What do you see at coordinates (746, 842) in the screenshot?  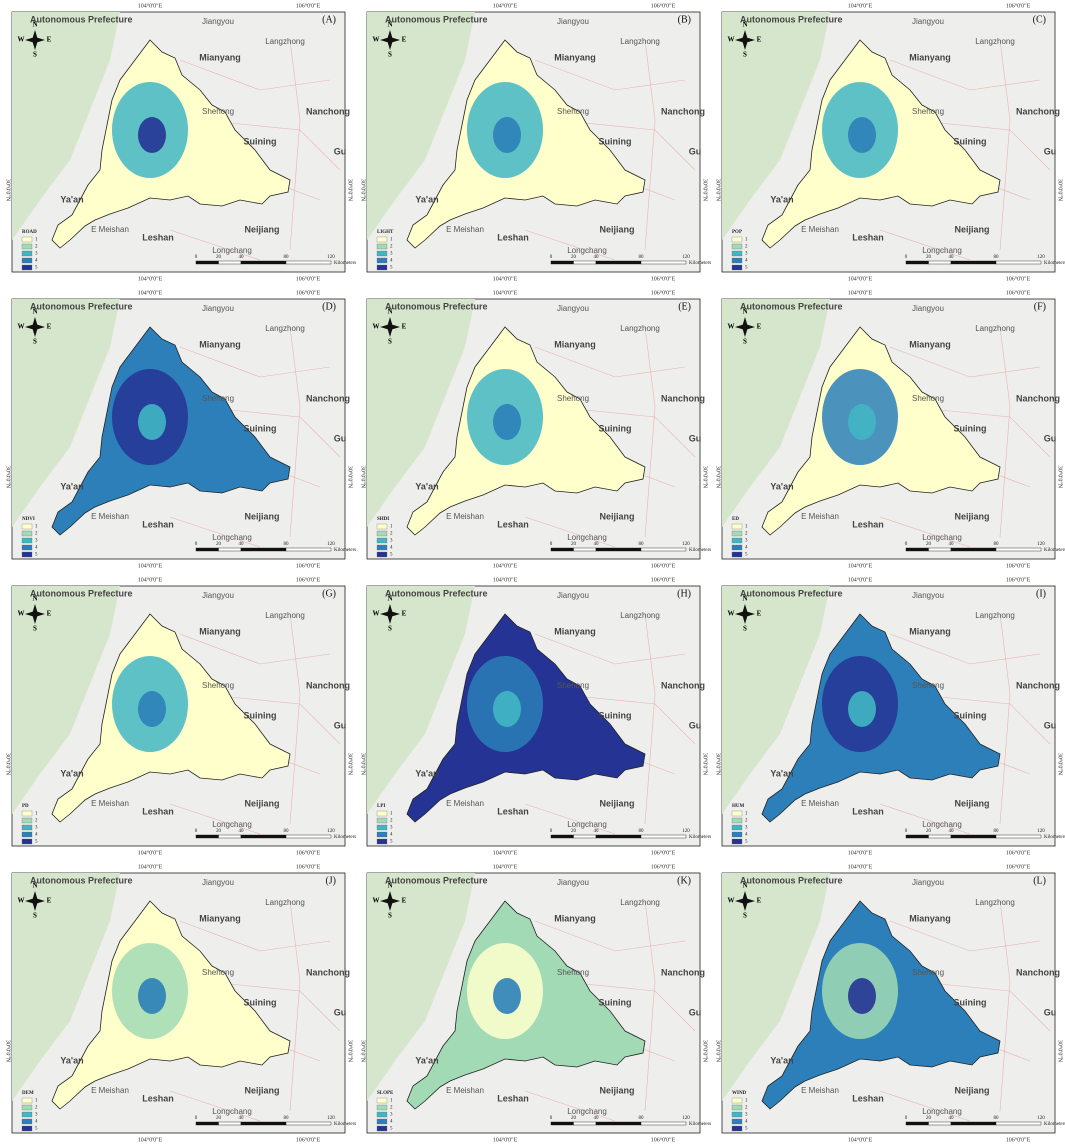 I see `legend-class: 5` at bounding box center [746, 842].